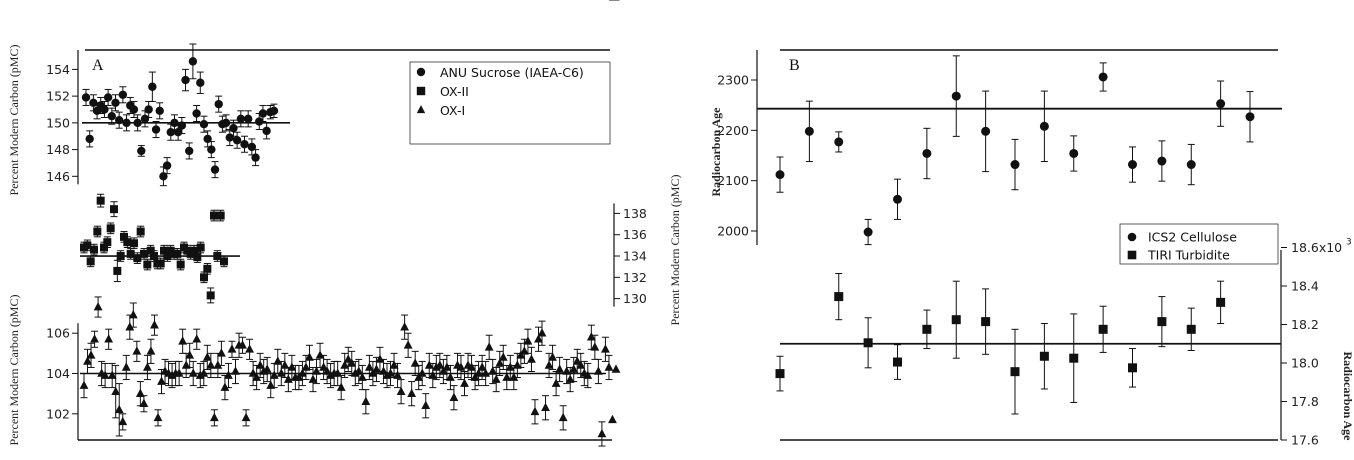 This screenshot has height=460, width=1354. What do you see at coordinates (1349, 243) in the screenshot?
I see `subplot-lower-axis-exponent: 3` at bounding box center [1349, 243].